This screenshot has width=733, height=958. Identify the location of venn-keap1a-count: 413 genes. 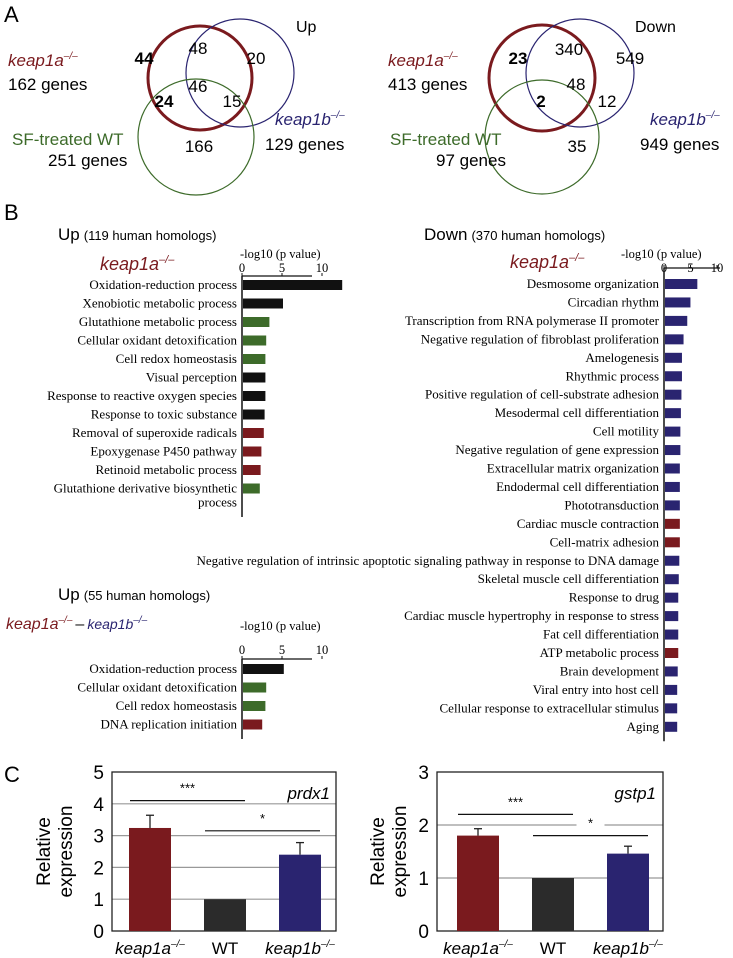
(427, 84).